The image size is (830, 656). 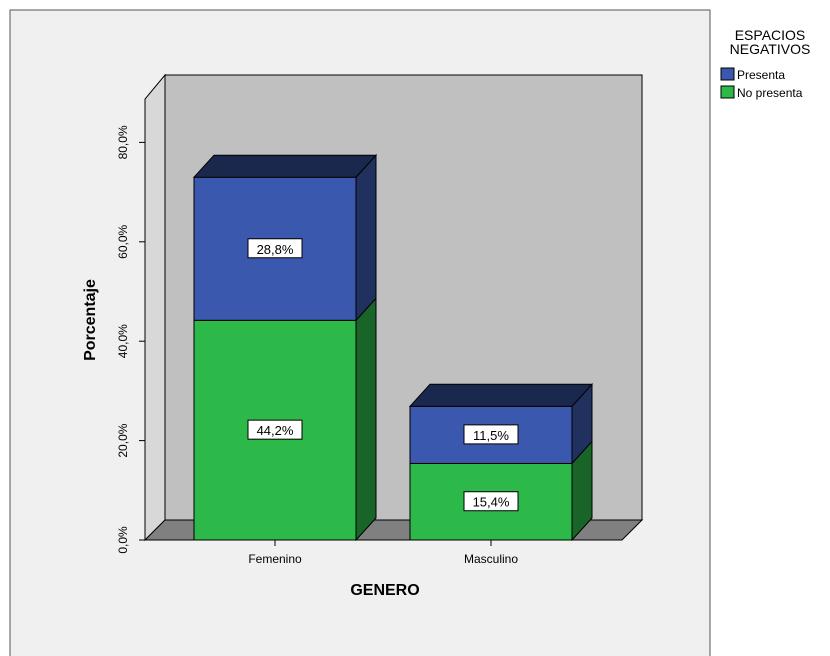 What do you see at coordinates (491, 559) in the screenshot?
I see `x-tick-label: Masculino` at bounding box center [491, 559].